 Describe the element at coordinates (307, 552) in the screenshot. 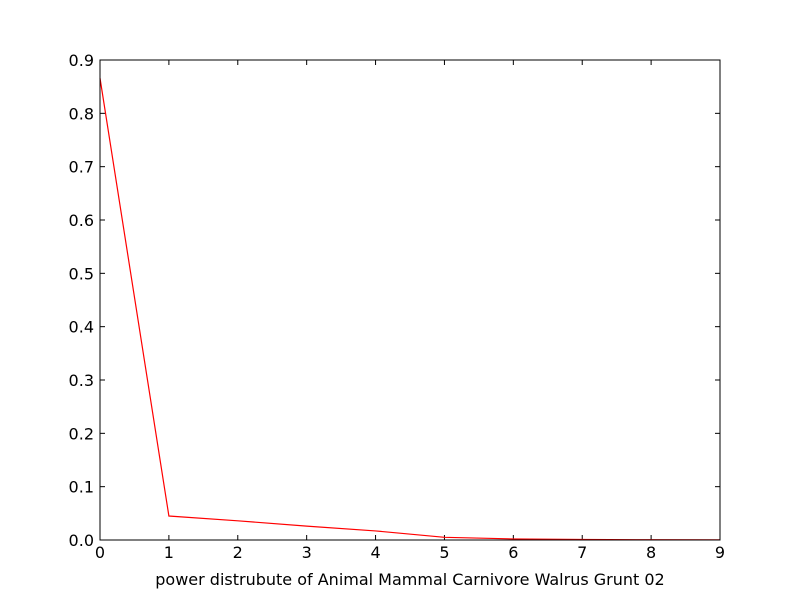

I see `x-tick-label: 3` at that location.